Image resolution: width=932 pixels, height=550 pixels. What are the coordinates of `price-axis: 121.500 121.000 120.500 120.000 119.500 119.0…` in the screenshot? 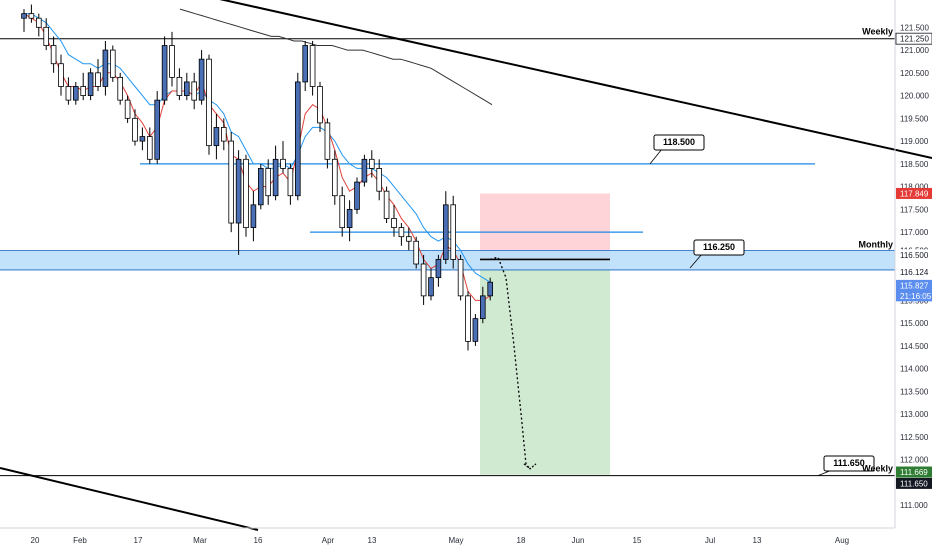 It's located at (913, 264).